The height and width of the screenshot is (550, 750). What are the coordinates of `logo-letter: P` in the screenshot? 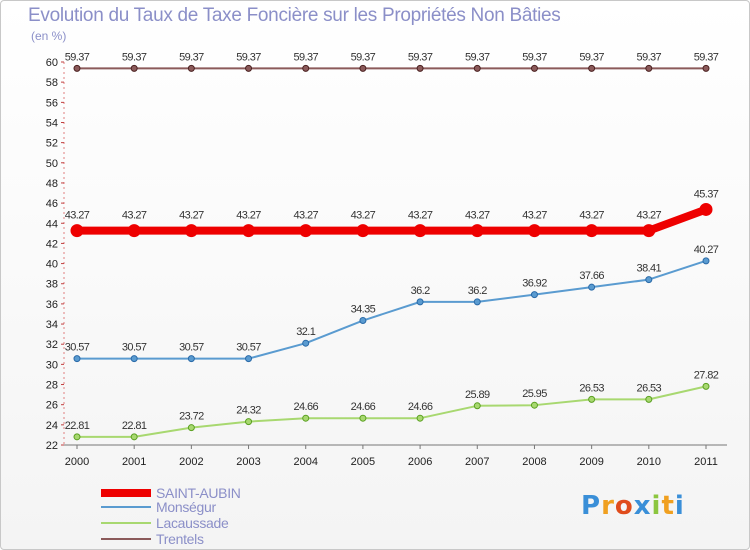 It's located at (591, 506).